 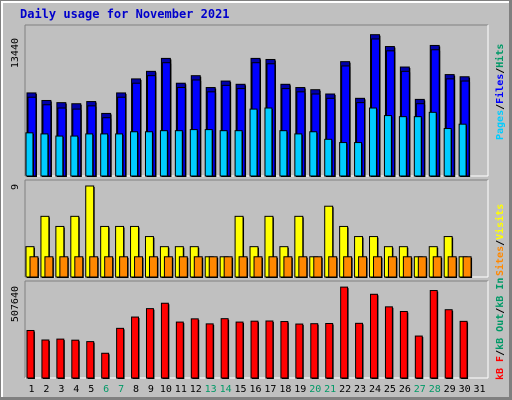 I want to click on x-tick-label: 12, so click(x=196, y=389).